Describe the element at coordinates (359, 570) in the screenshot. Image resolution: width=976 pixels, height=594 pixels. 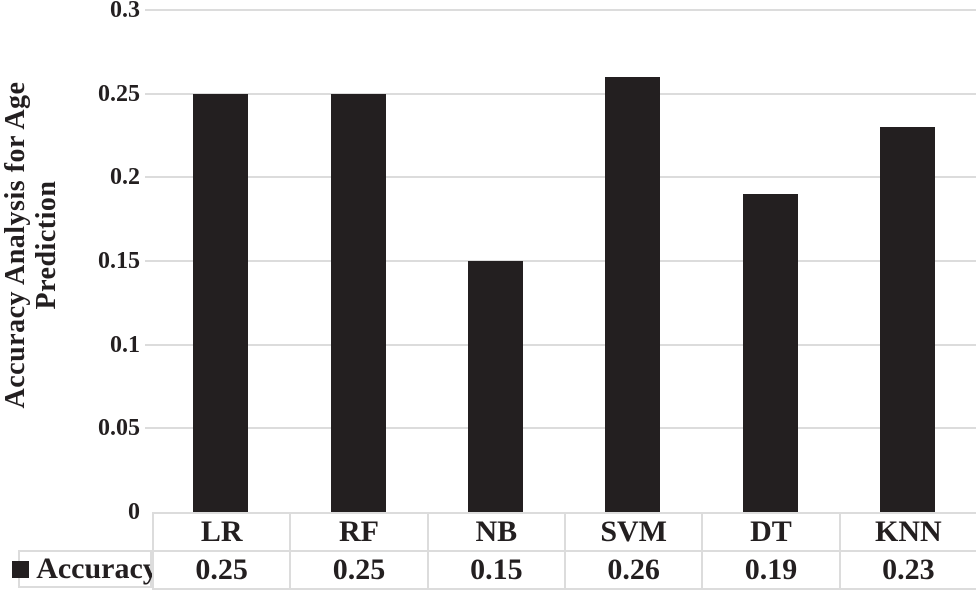
I see `table-value-rf: 0.25` at that location.